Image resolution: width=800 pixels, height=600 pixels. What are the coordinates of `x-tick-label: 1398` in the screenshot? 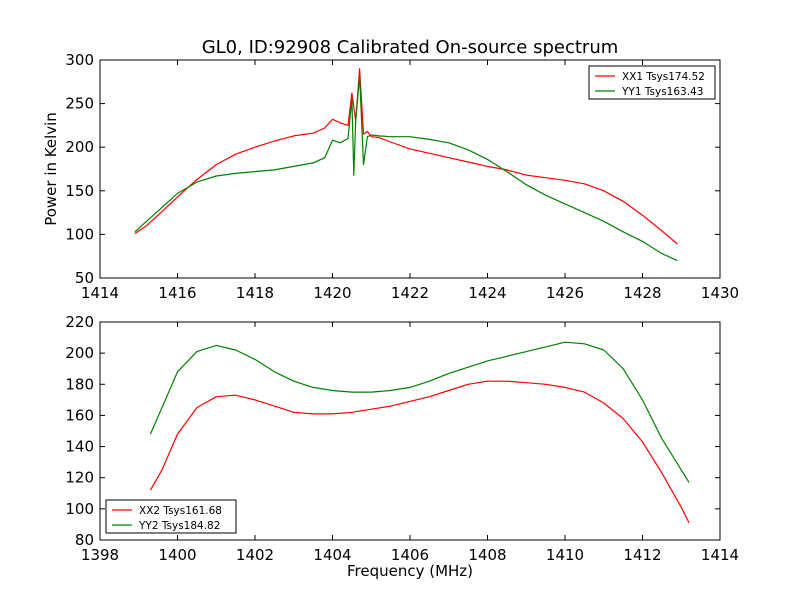 It's located at (100, 555).